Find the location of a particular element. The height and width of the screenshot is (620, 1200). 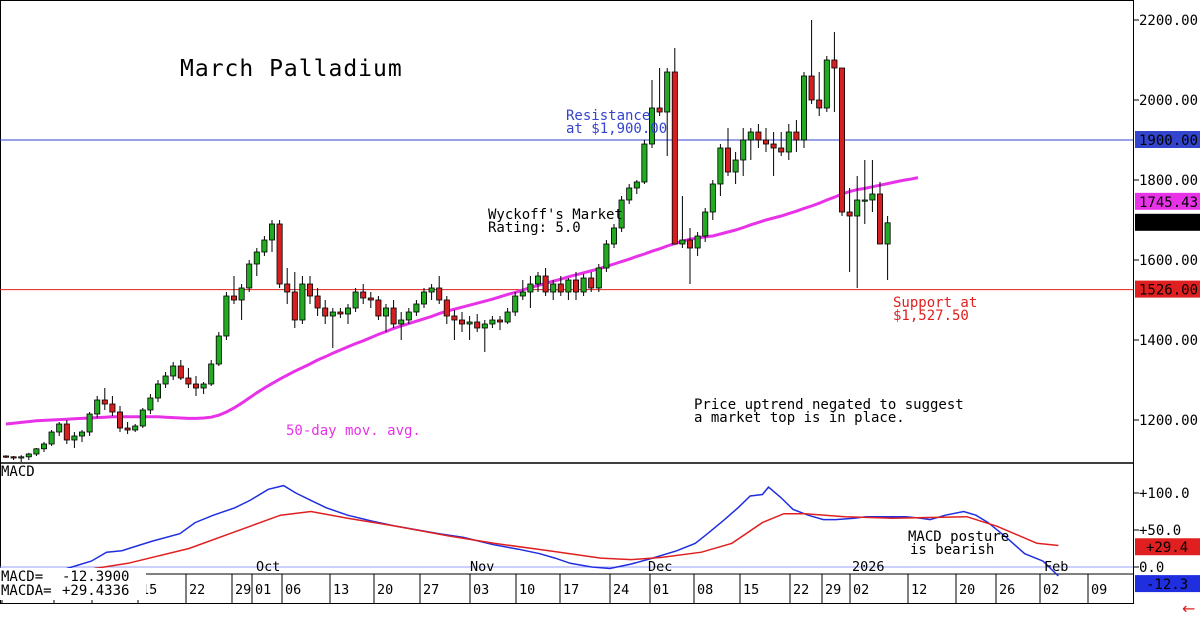

left-arrow-icon: ← is located at coordinates (1188, 608).